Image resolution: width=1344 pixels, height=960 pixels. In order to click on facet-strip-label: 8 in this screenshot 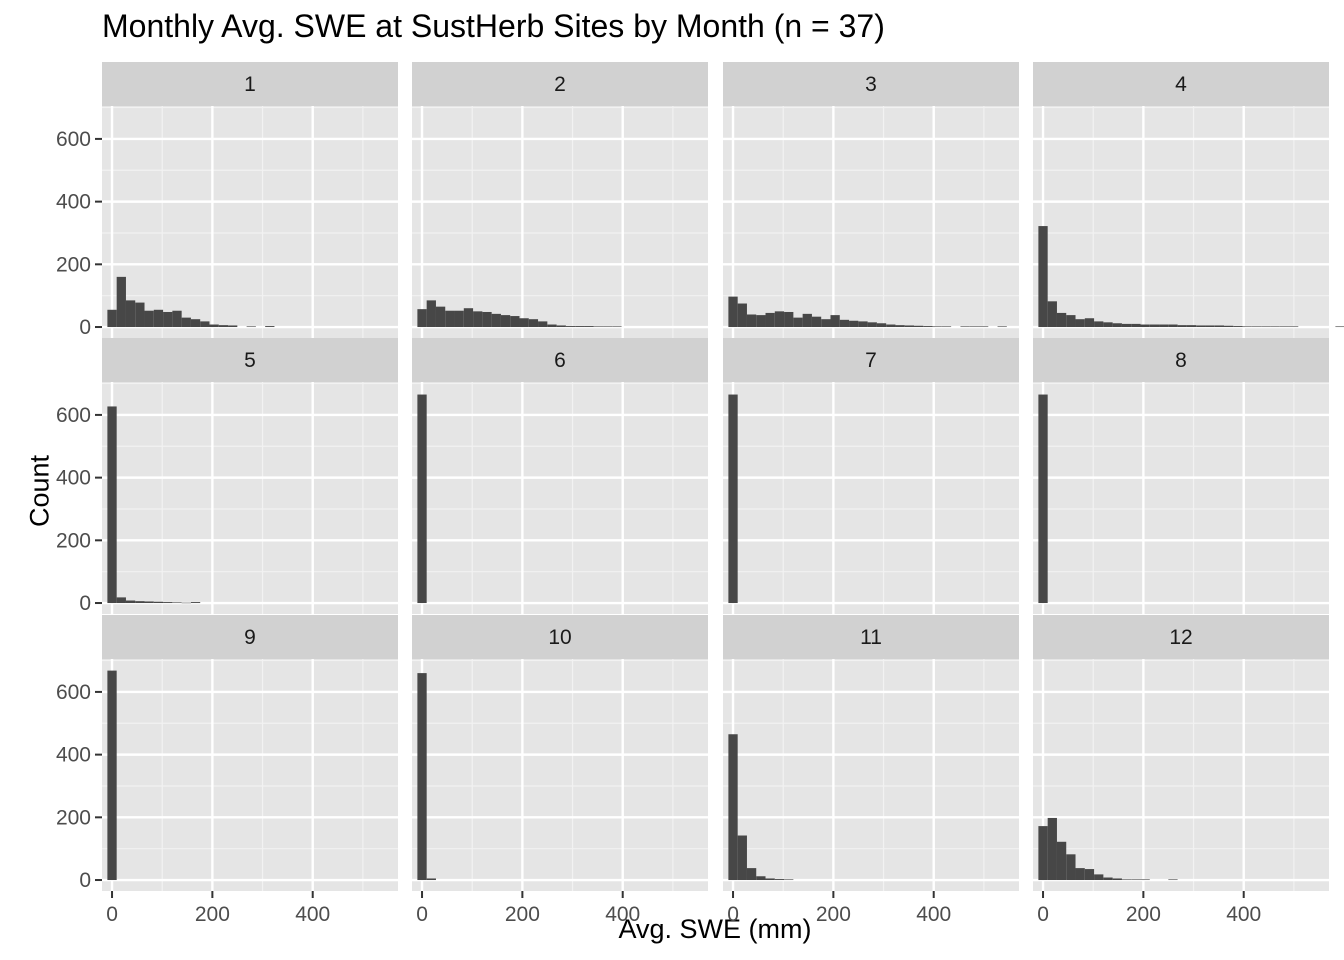, I will do `click(1181, 360)`.